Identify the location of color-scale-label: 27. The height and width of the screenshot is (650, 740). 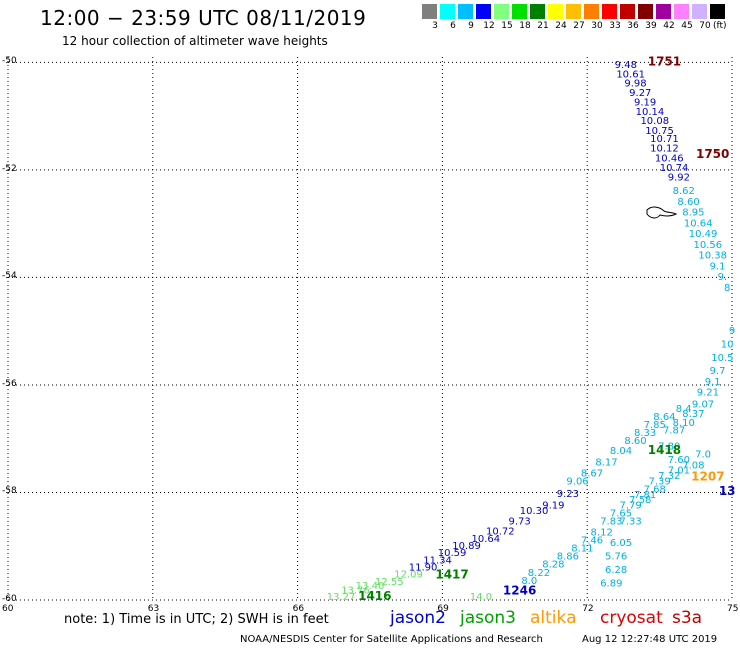
(579, 26).